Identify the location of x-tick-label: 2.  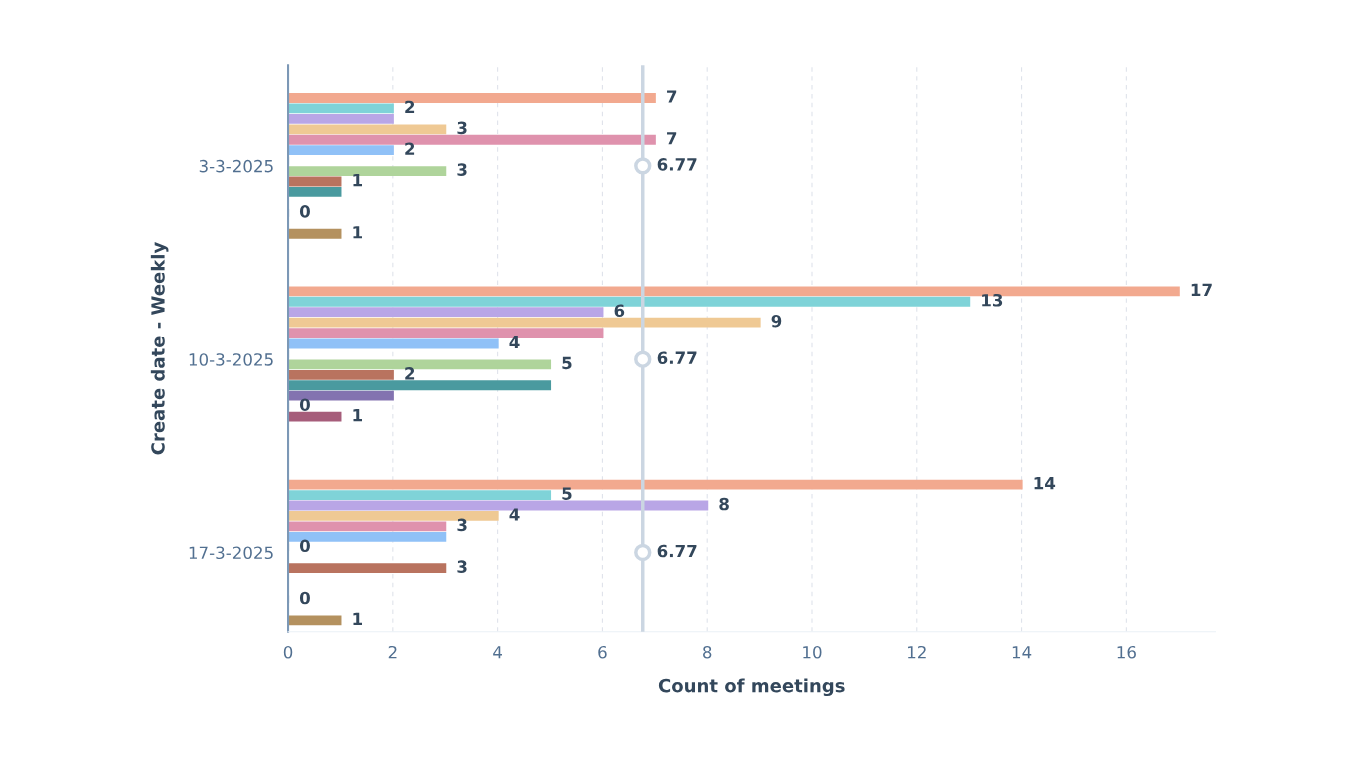
(392, 652).